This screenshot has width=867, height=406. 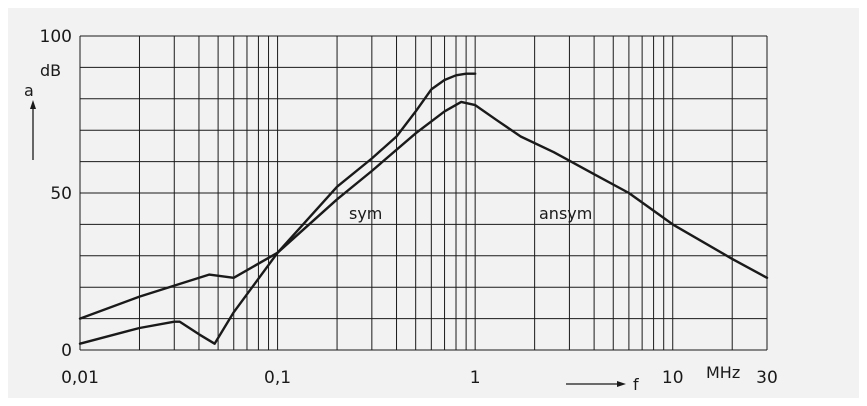 I want to click on series-label-sym: sym, so click(x=365, y=213).